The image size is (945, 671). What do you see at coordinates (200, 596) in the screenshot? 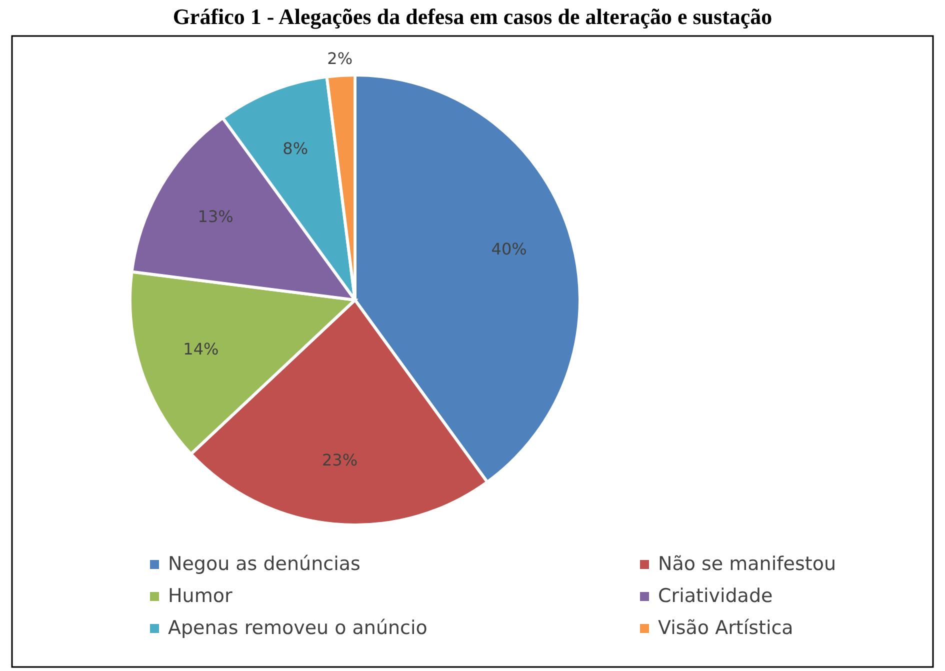
I see `legend-label: Humor` at bounding box center [200, 596].